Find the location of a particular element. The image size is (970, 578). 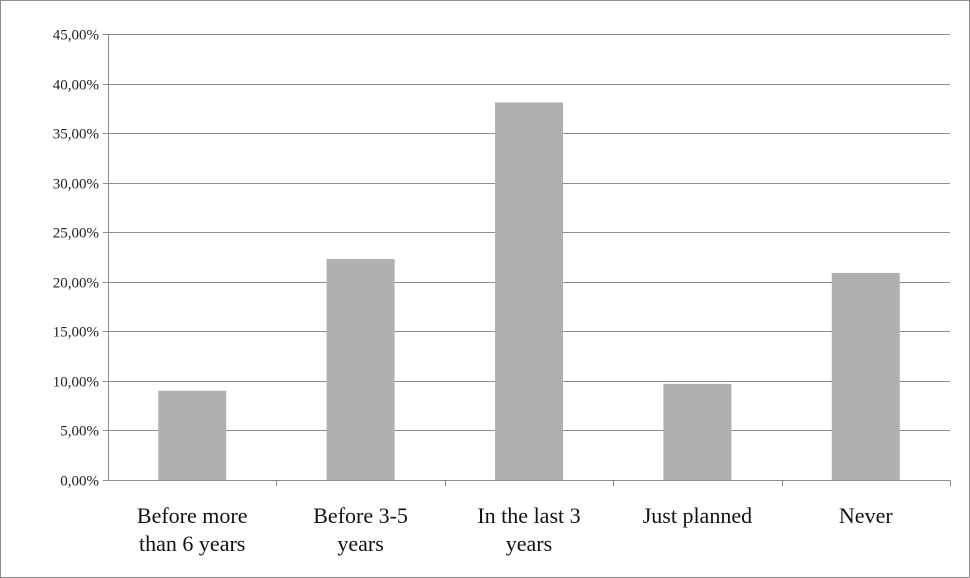

y-tick-label: 15,00% is located at coordinates (76, 333).